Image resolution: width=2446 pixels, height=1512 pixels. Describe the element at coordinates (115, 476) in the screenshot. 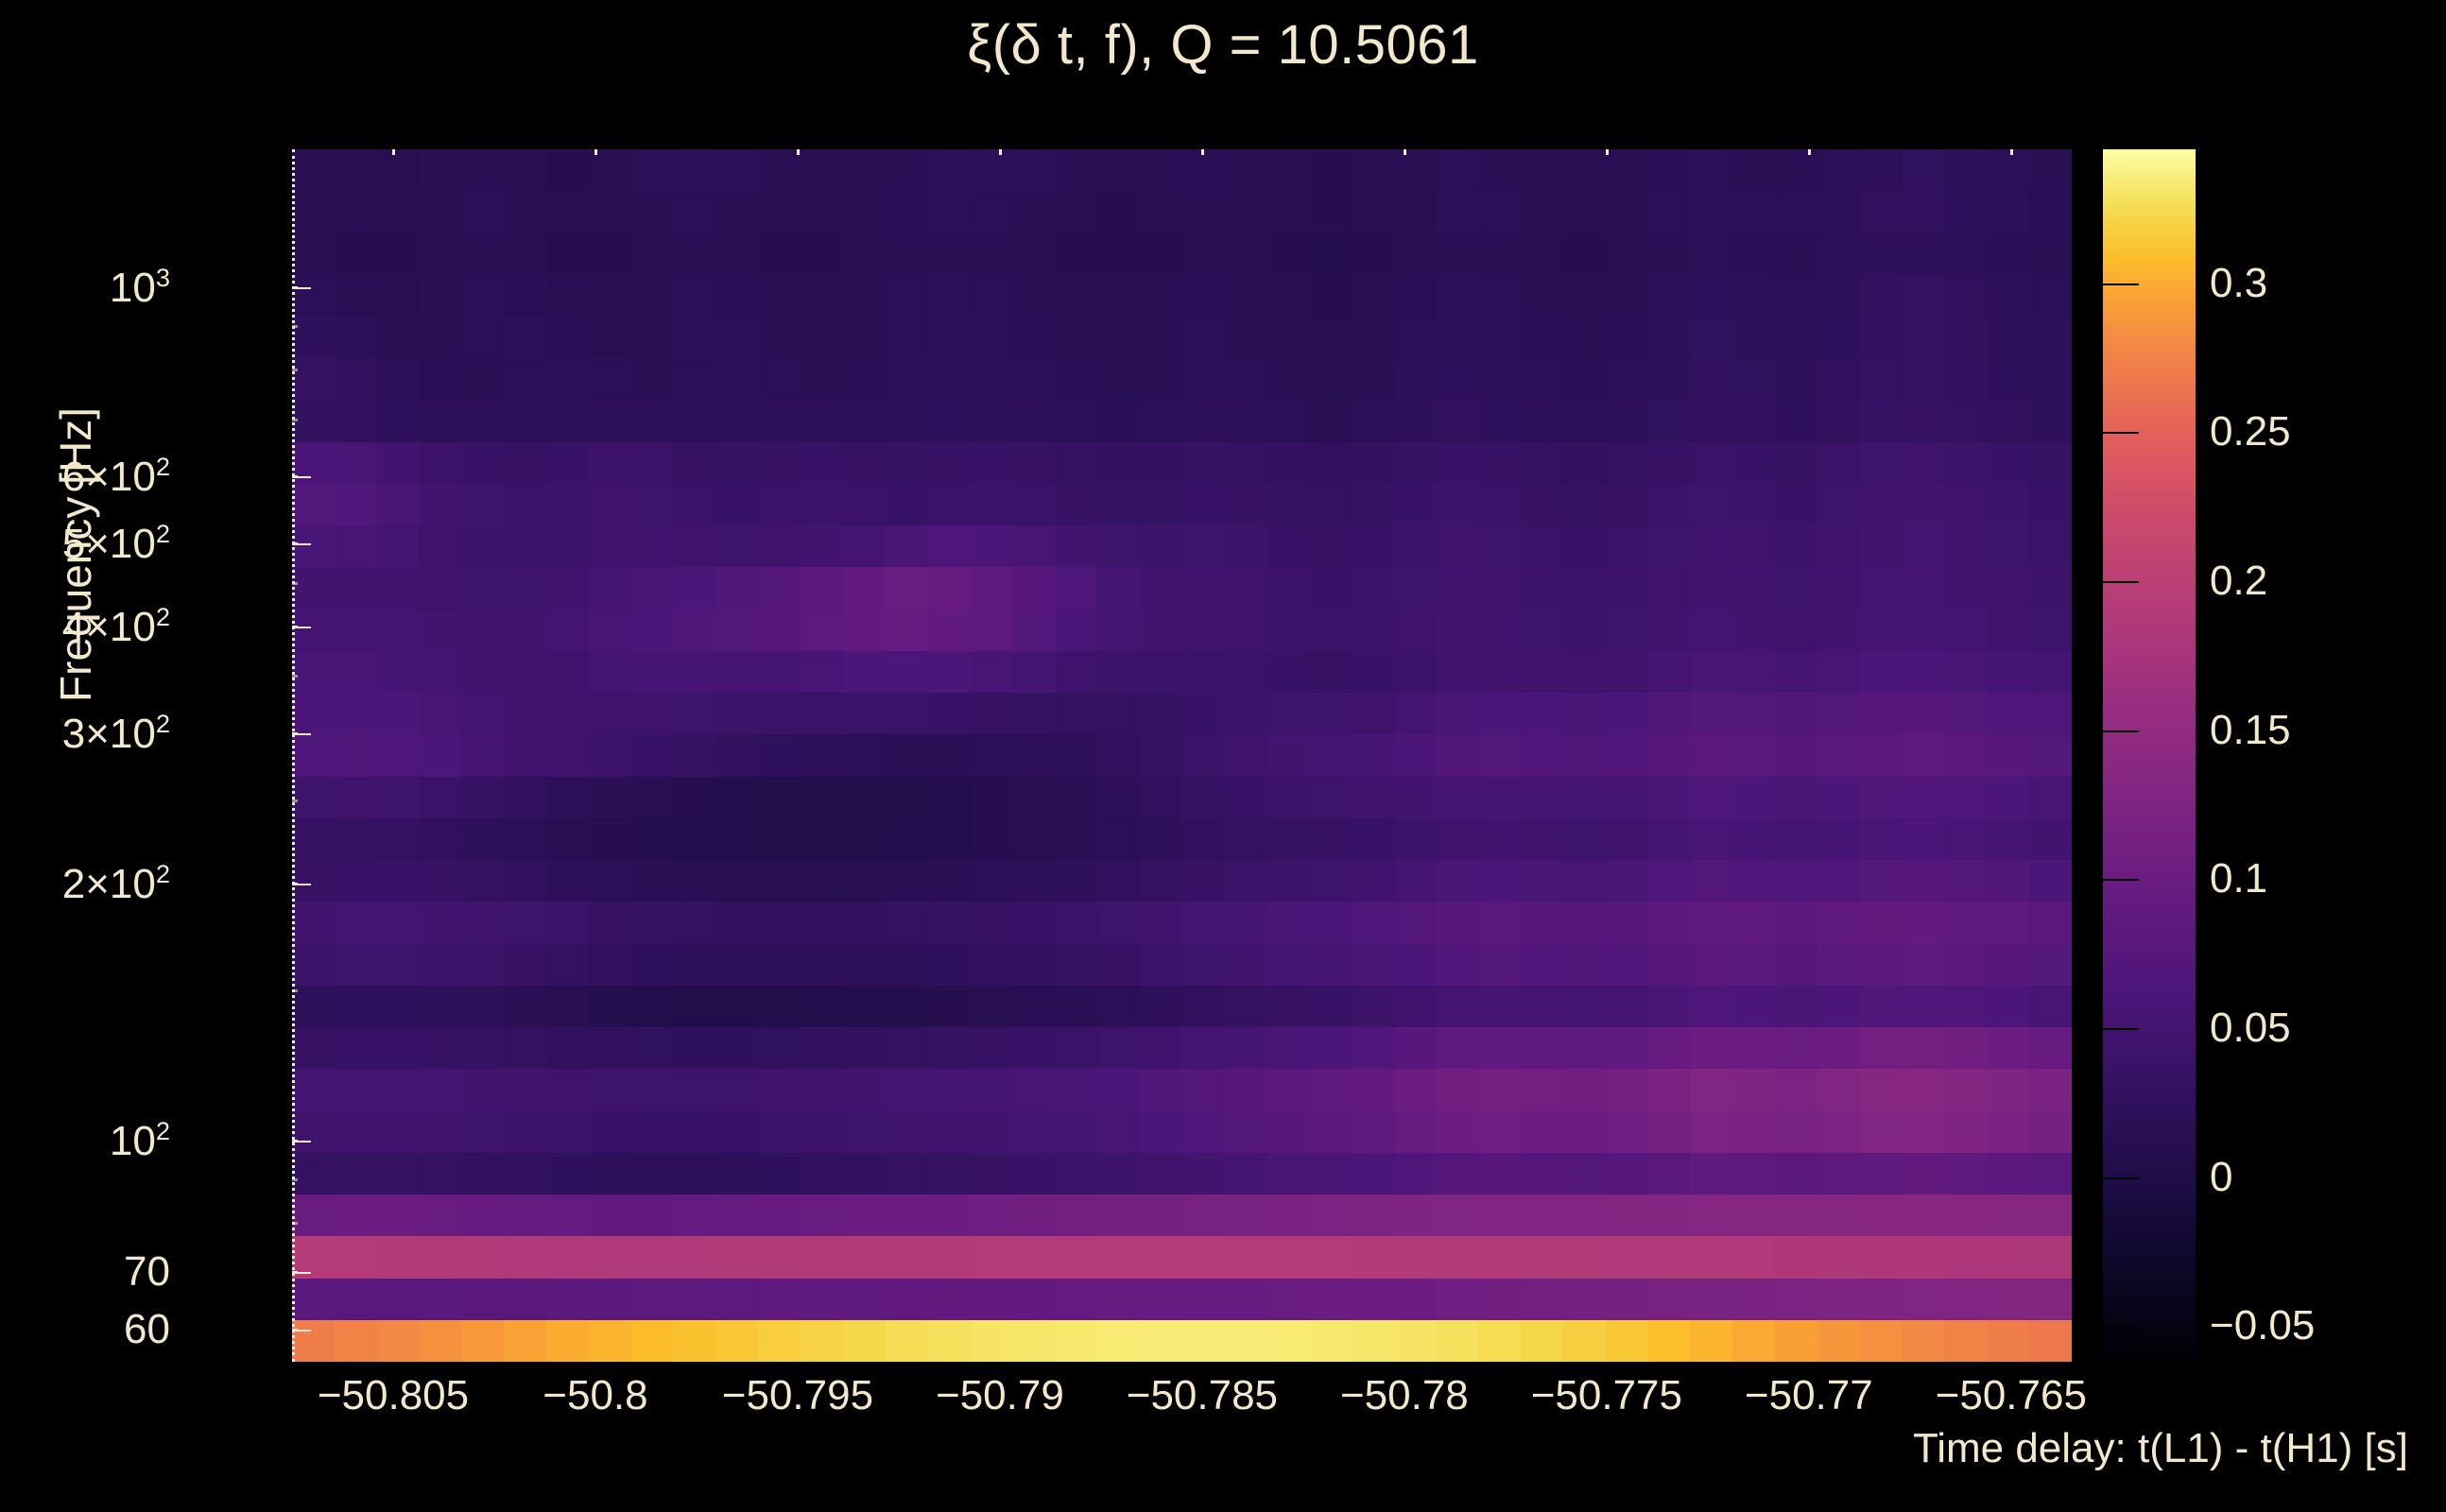

I see `y-tick-label: 6×102` at that location.